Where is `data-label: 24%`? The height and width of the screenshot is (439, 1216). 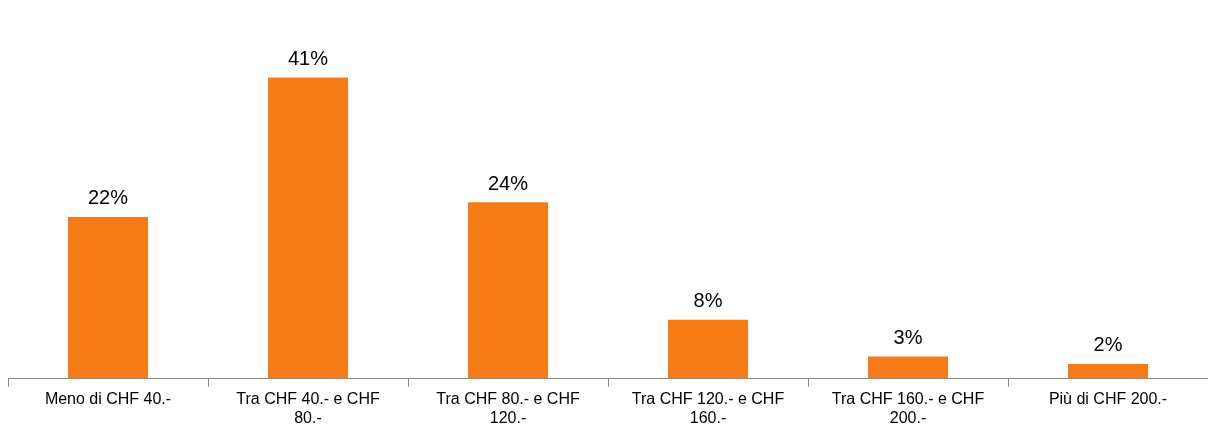 data-label: 24% is located at coordinates (508, 182).